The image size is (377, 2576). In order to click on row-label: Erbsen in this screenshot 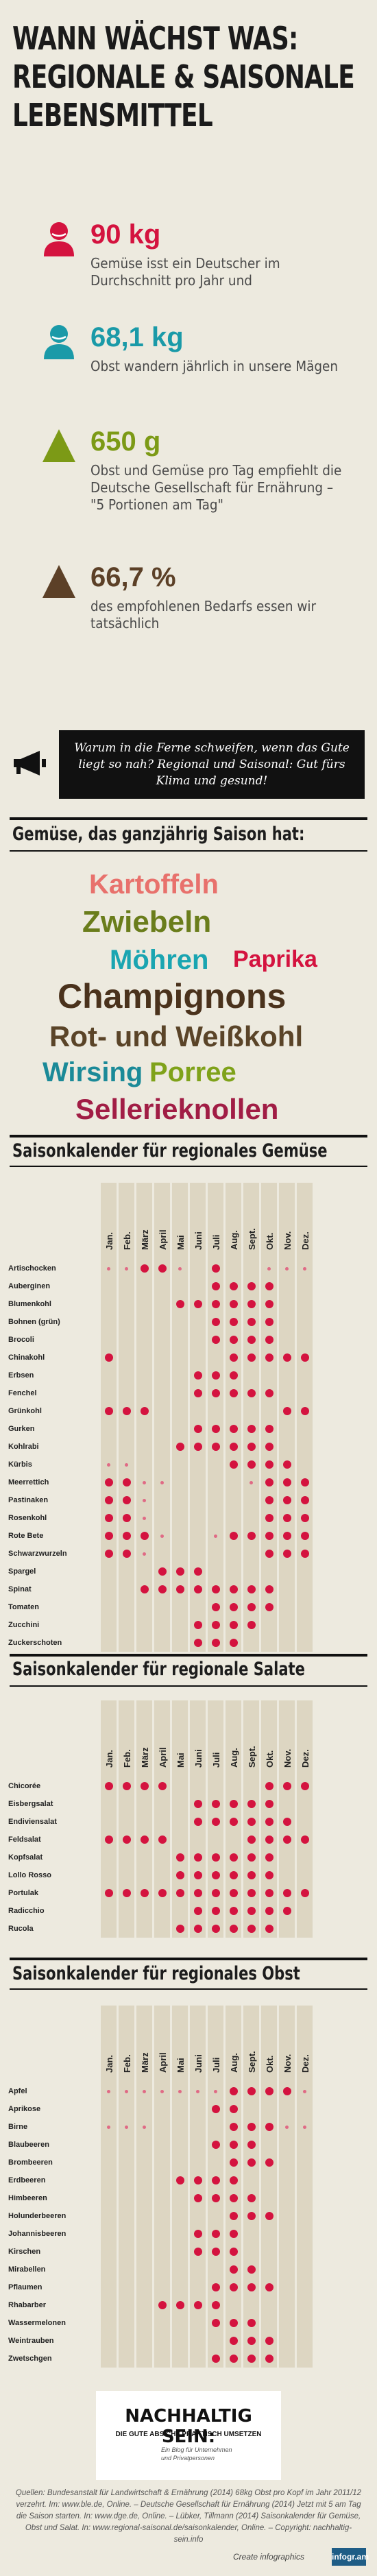, I will do `click(21, 1376)`.